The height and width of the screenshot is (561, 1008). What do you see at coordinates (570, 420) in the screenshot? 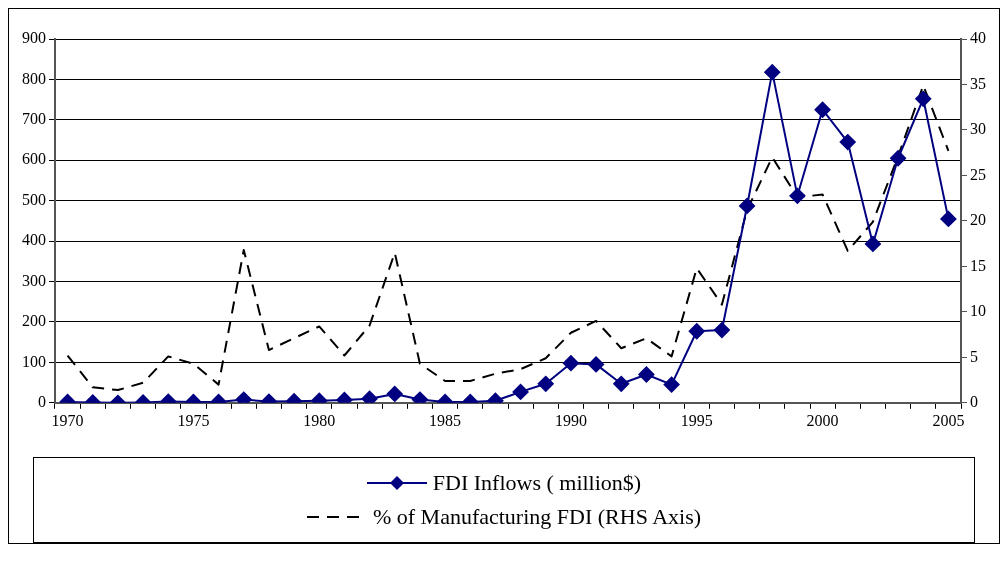
I see `x-tick-label: 1990` at bounding box center [570, 420].